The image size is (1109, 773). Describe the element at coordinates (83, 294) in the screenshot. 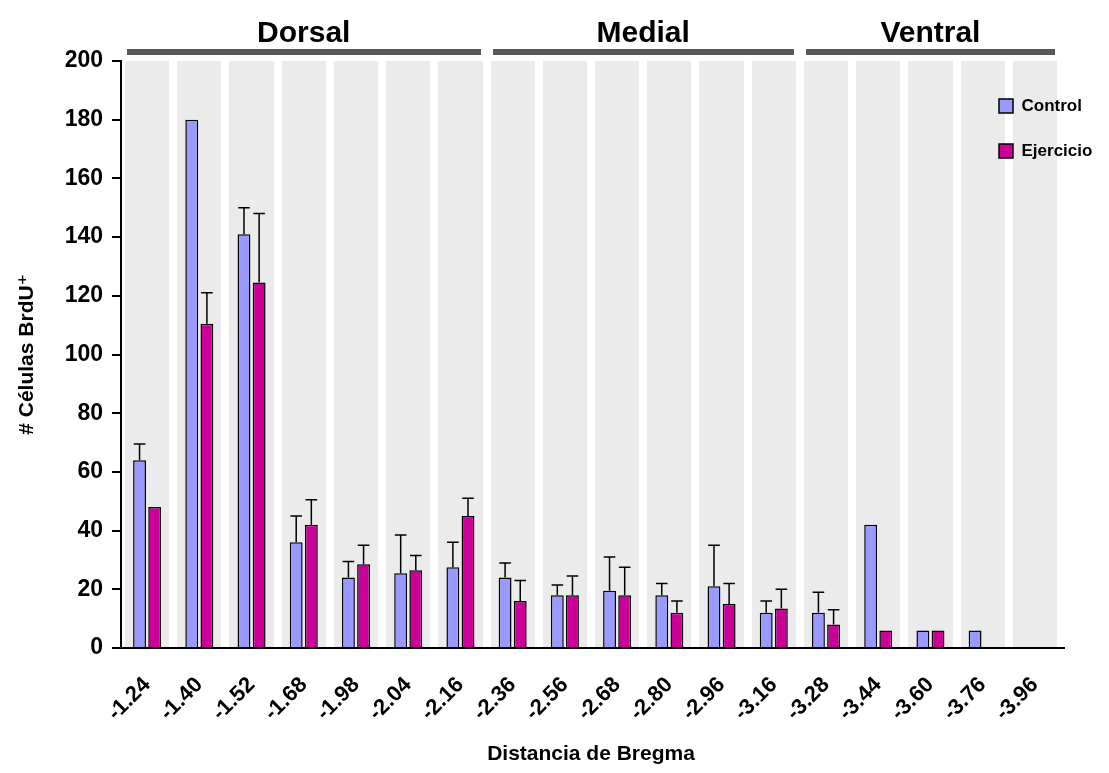

I see `y-tick-label: 120` at that location.